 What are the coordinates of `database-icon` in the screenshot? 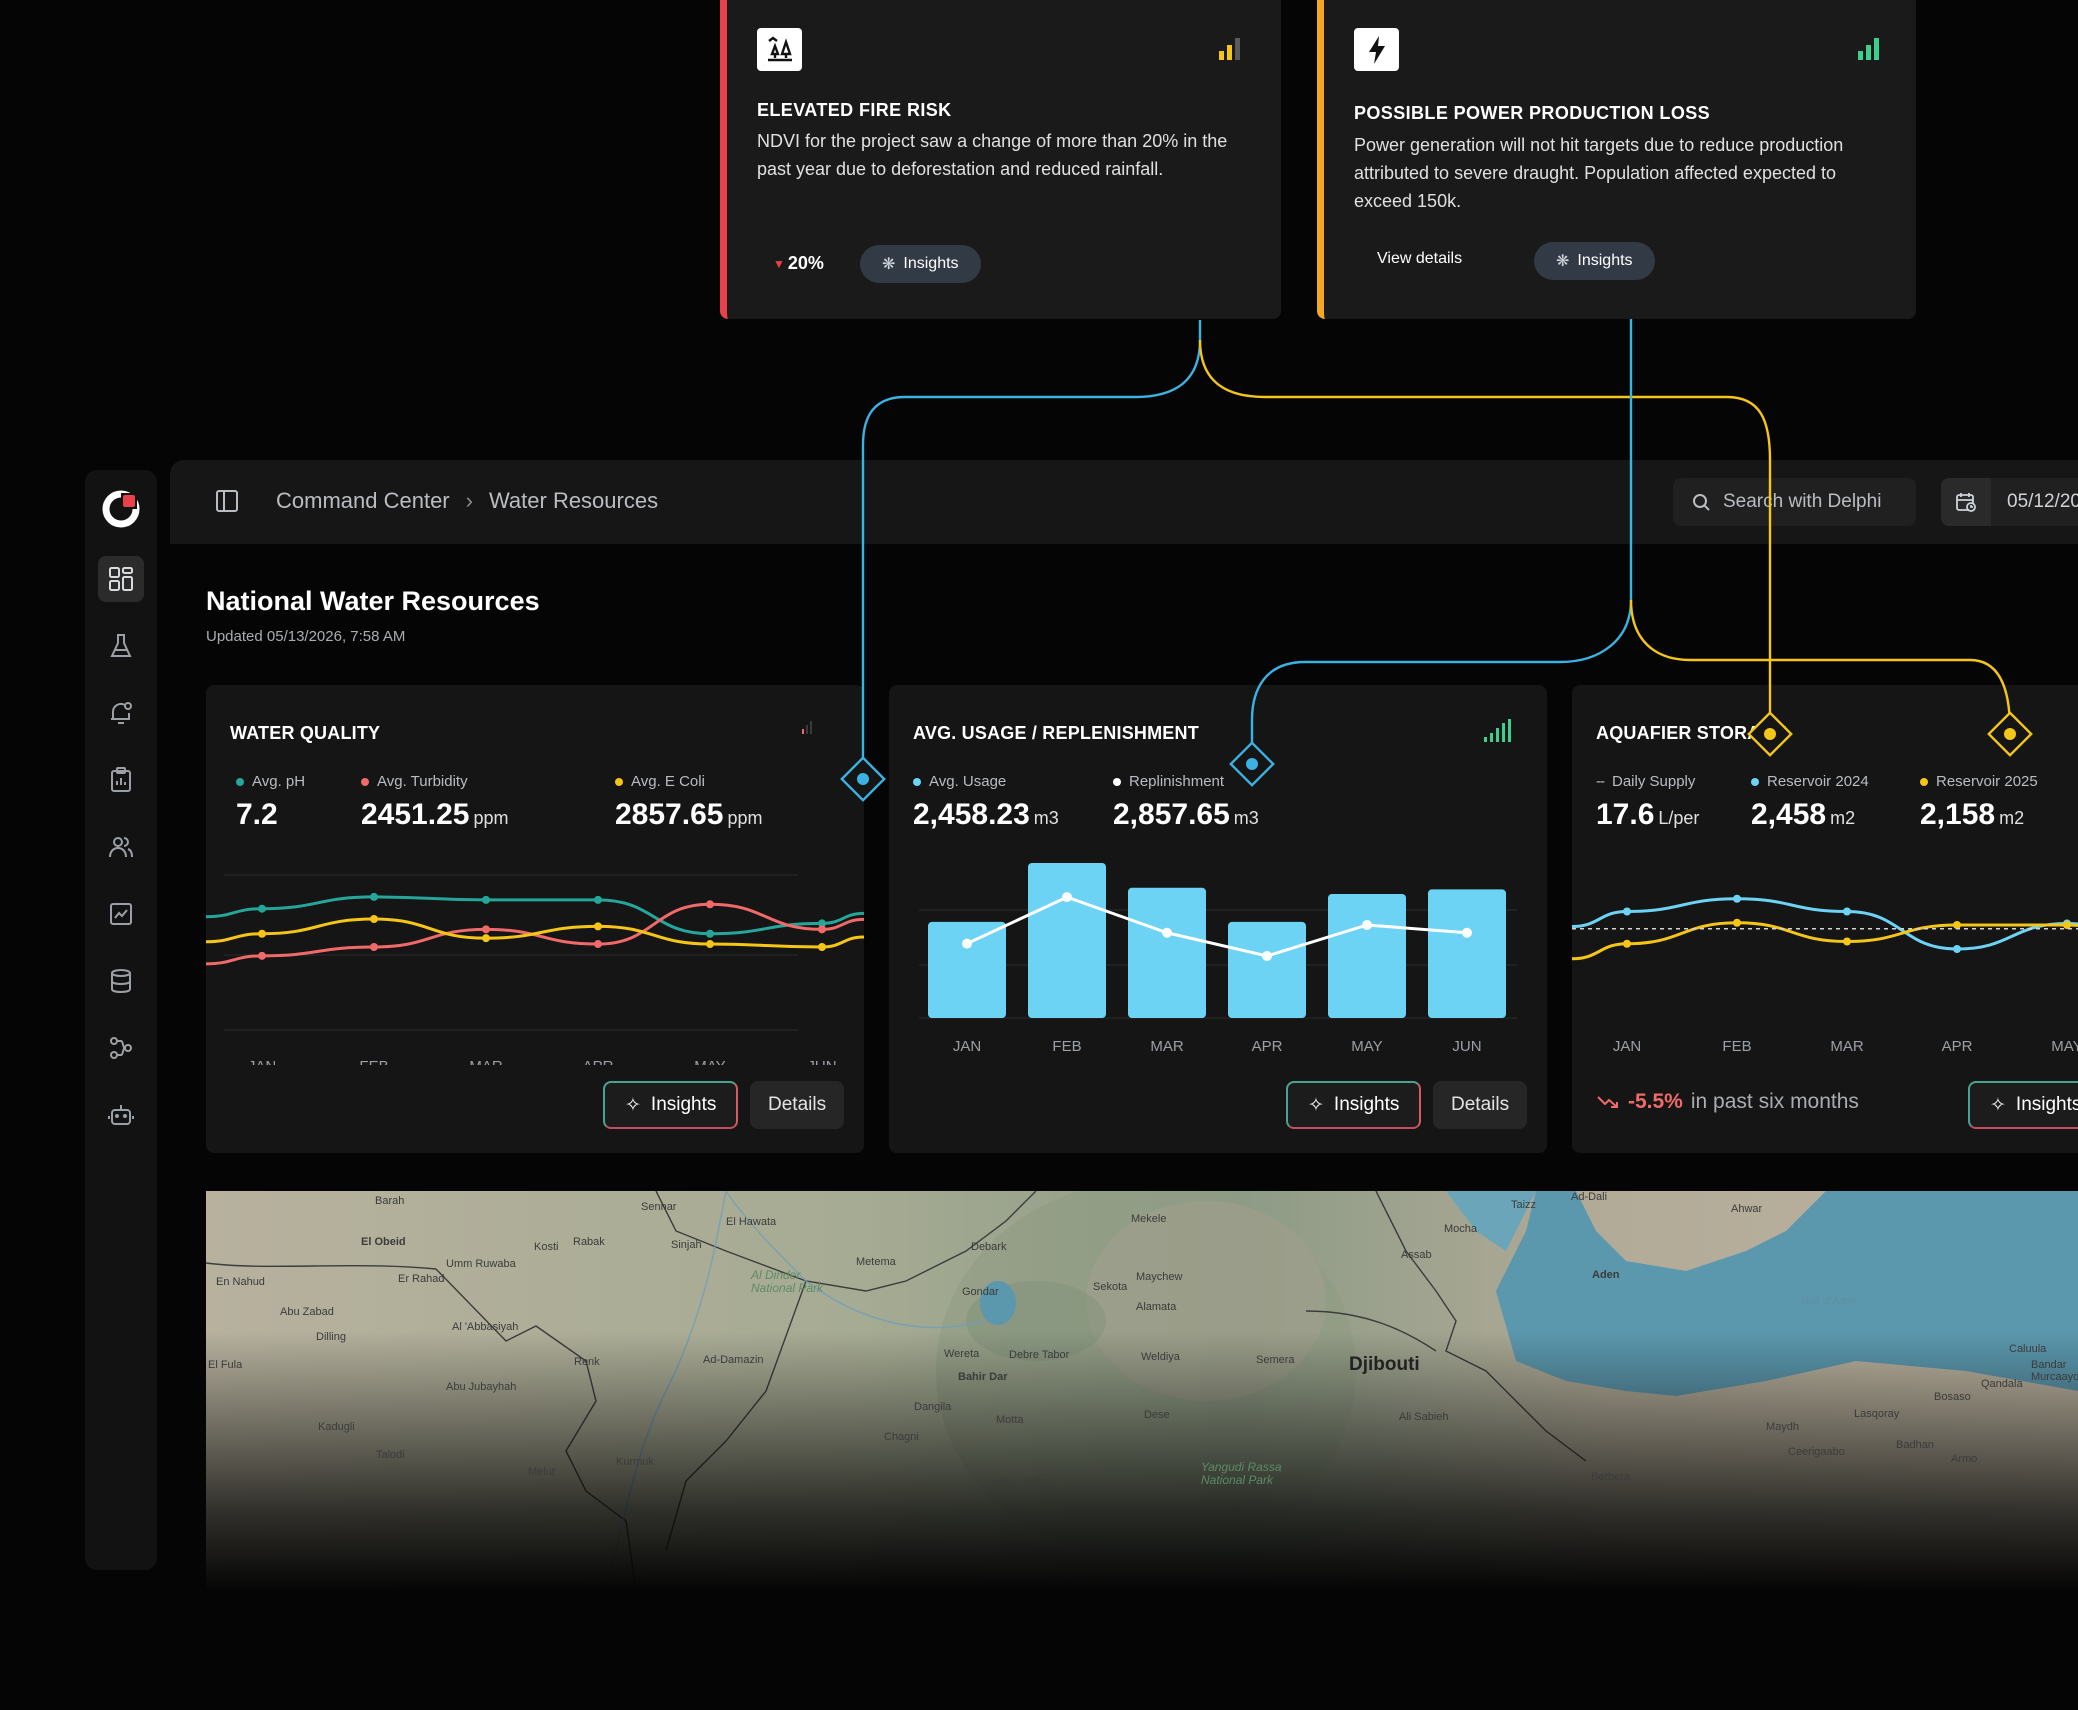 It's located at (121, 981).